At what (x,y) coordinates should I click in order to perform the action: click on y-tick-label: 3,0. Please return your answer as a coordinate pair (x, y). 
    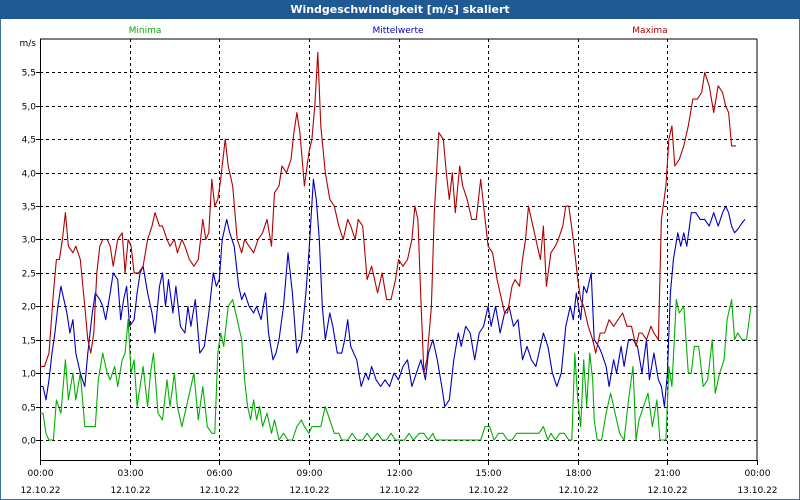
    Looking at the image, I should click on (29, 241).